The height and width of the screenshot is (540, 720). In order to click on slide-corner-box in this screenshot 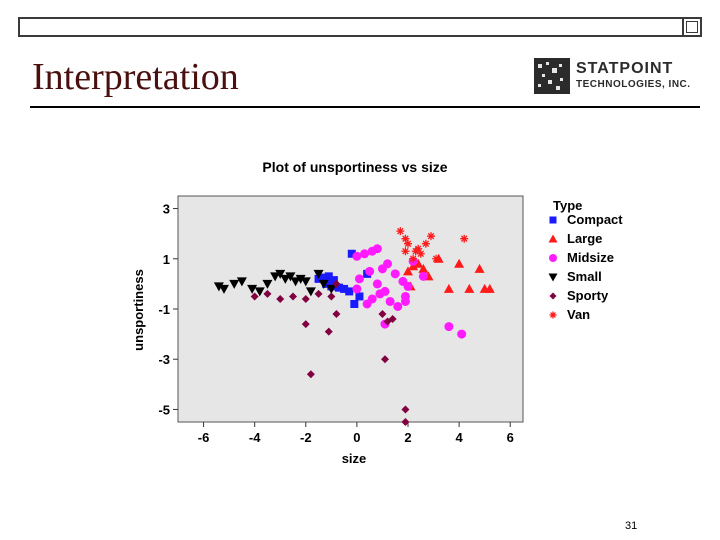, I will do `click(691, 27)`.